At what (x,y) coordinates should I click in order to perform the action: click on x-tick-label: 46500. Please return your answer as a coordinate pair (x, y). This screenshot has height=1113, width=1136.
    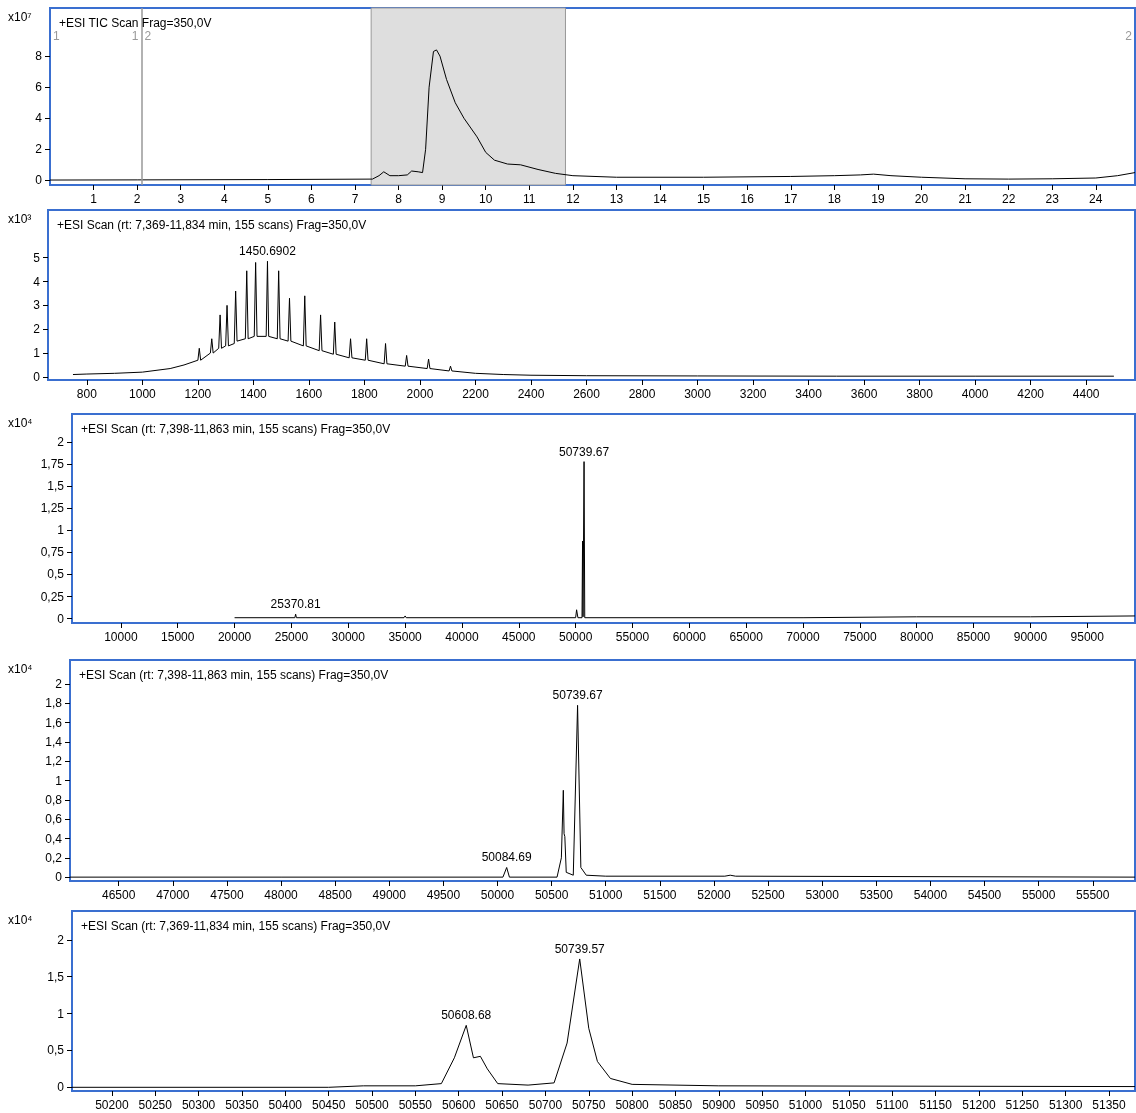
    Looking at the image, I should click on (119, 895).